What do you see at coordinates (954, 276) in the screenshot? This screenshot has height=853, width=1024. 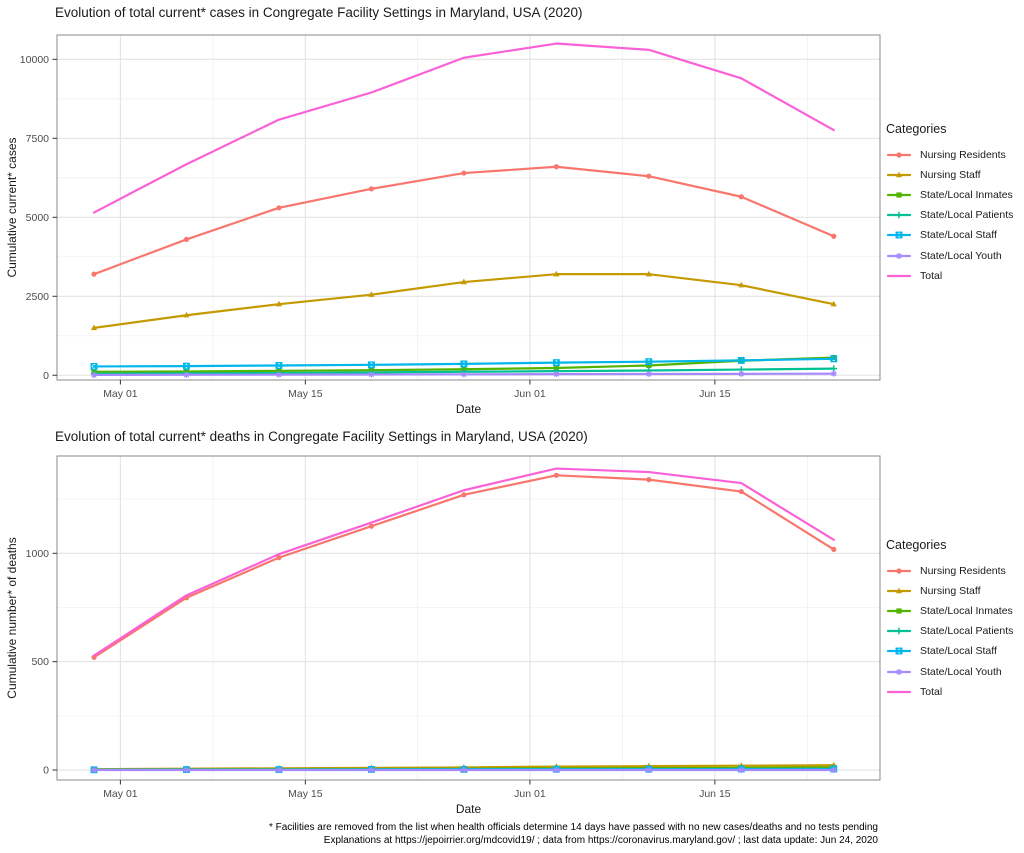 I see `legend-item: Total` at bounding box center [954, 276].